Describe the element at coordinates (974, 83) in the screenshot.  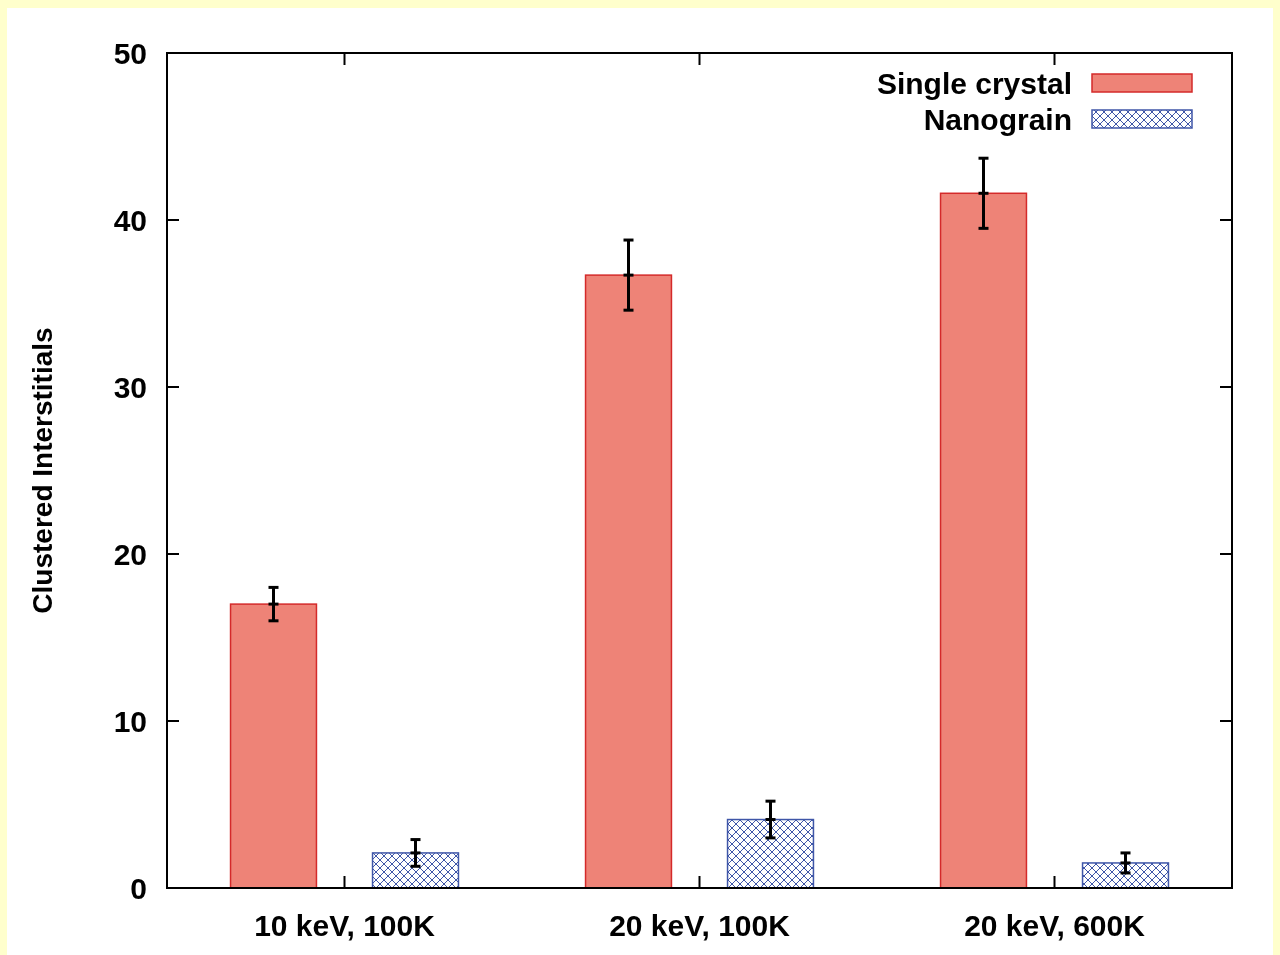
I see `legend-label: Single crystal` at that location.